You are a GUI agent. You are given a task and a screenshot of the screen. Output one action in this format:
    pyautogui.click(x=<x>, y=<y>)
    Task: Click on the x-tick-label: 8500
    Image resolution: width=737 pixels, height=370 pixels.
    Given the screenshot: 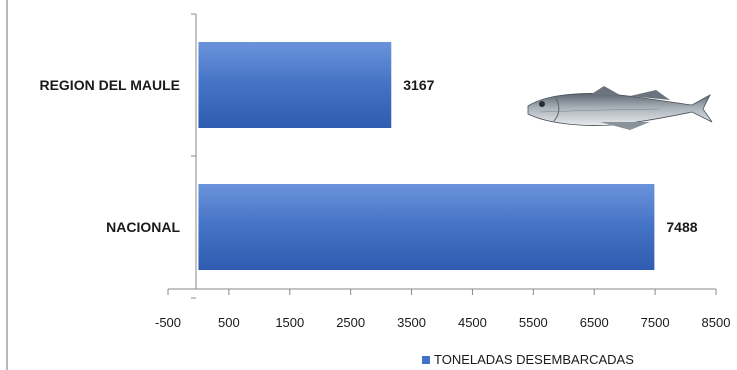 What is the action you would take?
    pyautogui.click(x=716, y=322)
    